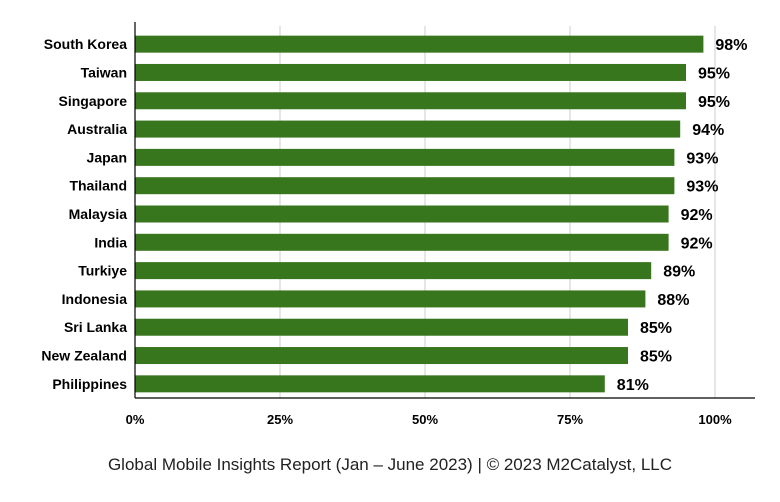  What do you see at coordinates (84, 356) in the screenshot?
I see `category-label: New Zealand` at bounding box center [84, 356].